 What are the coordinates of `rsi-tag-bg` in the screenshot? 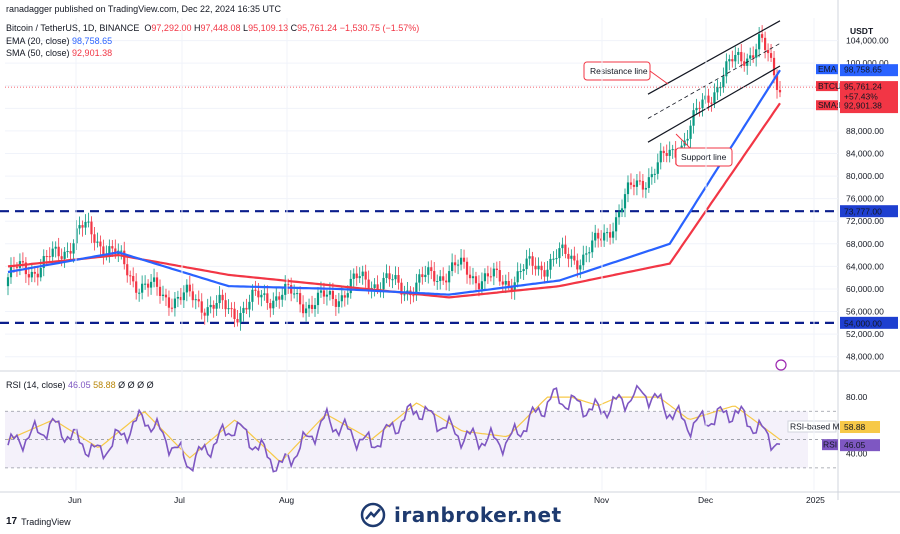 It's located at (860, 445).